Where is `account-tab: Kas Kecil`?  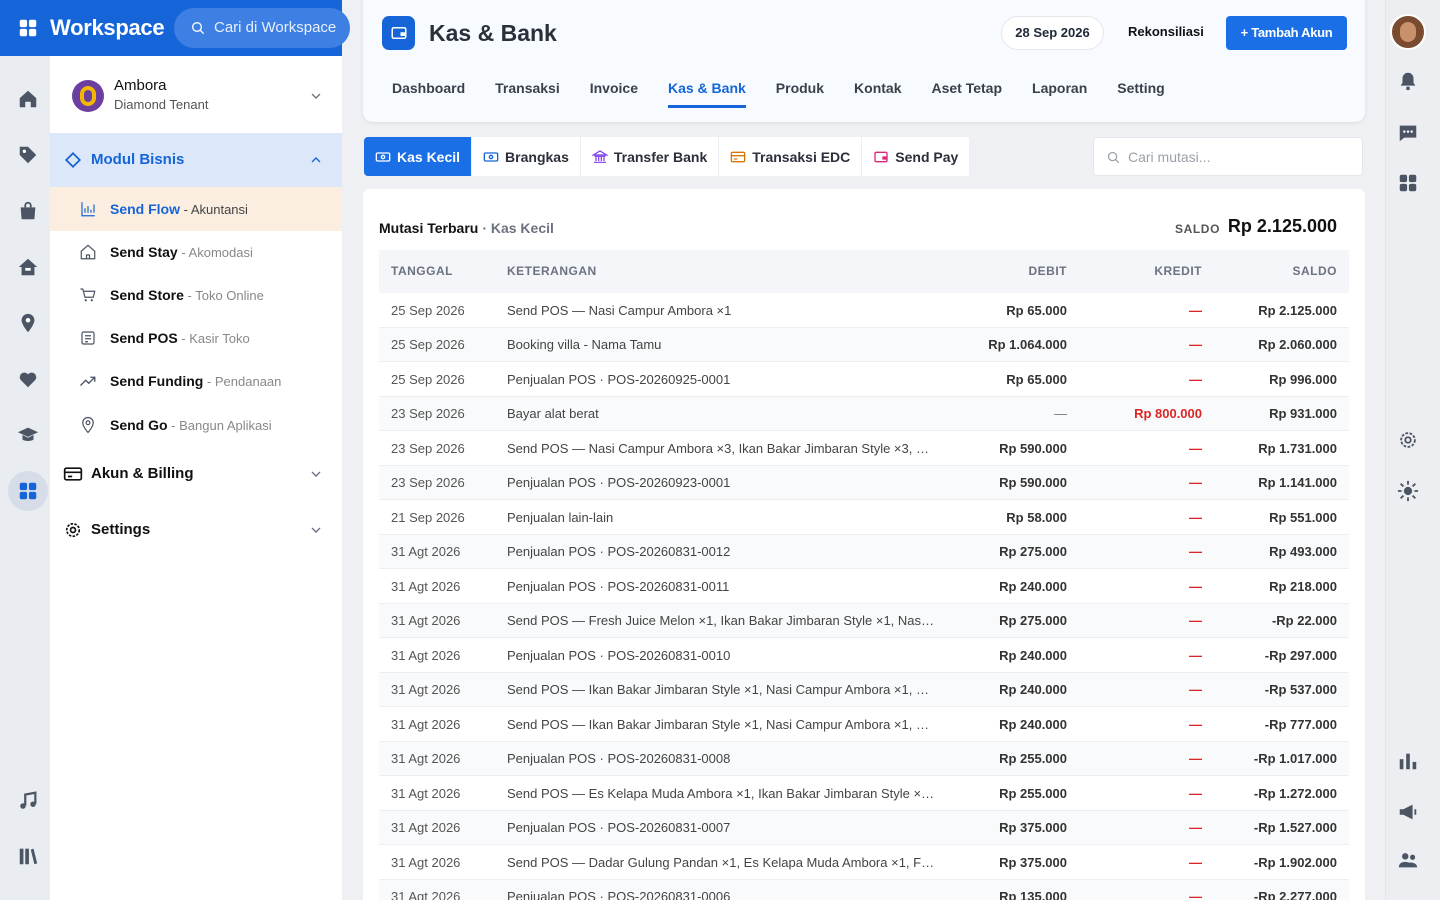 account-tab: Kas Kecil is located at coordinates (418, 156).